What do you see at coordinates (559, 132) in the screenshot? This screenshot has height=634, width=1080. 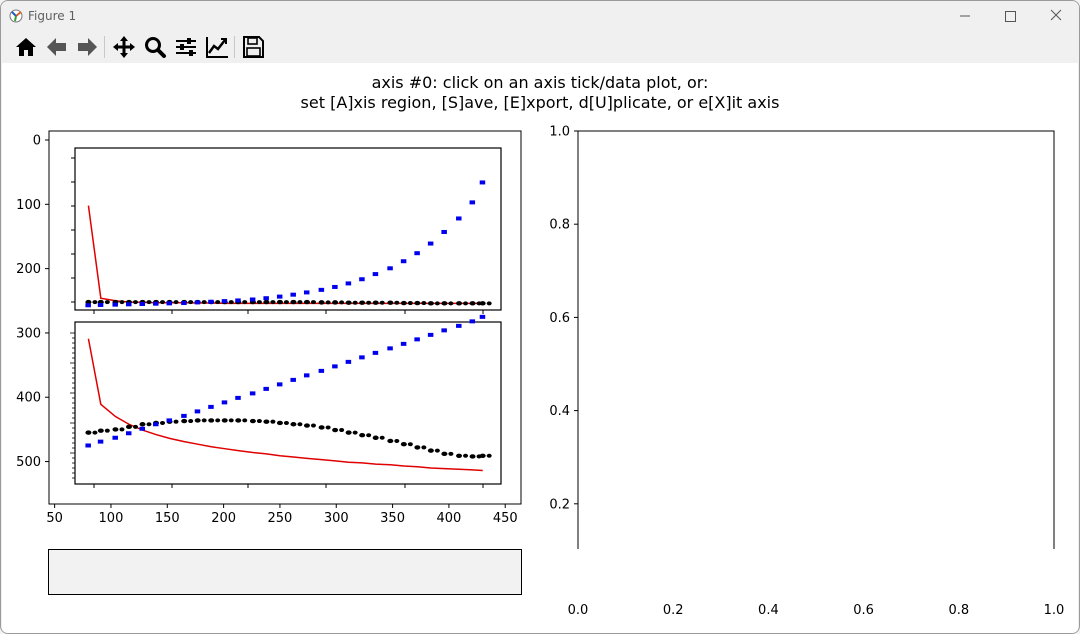 I see `y-tick-label: 1.0` at bounding box center [559, 132].